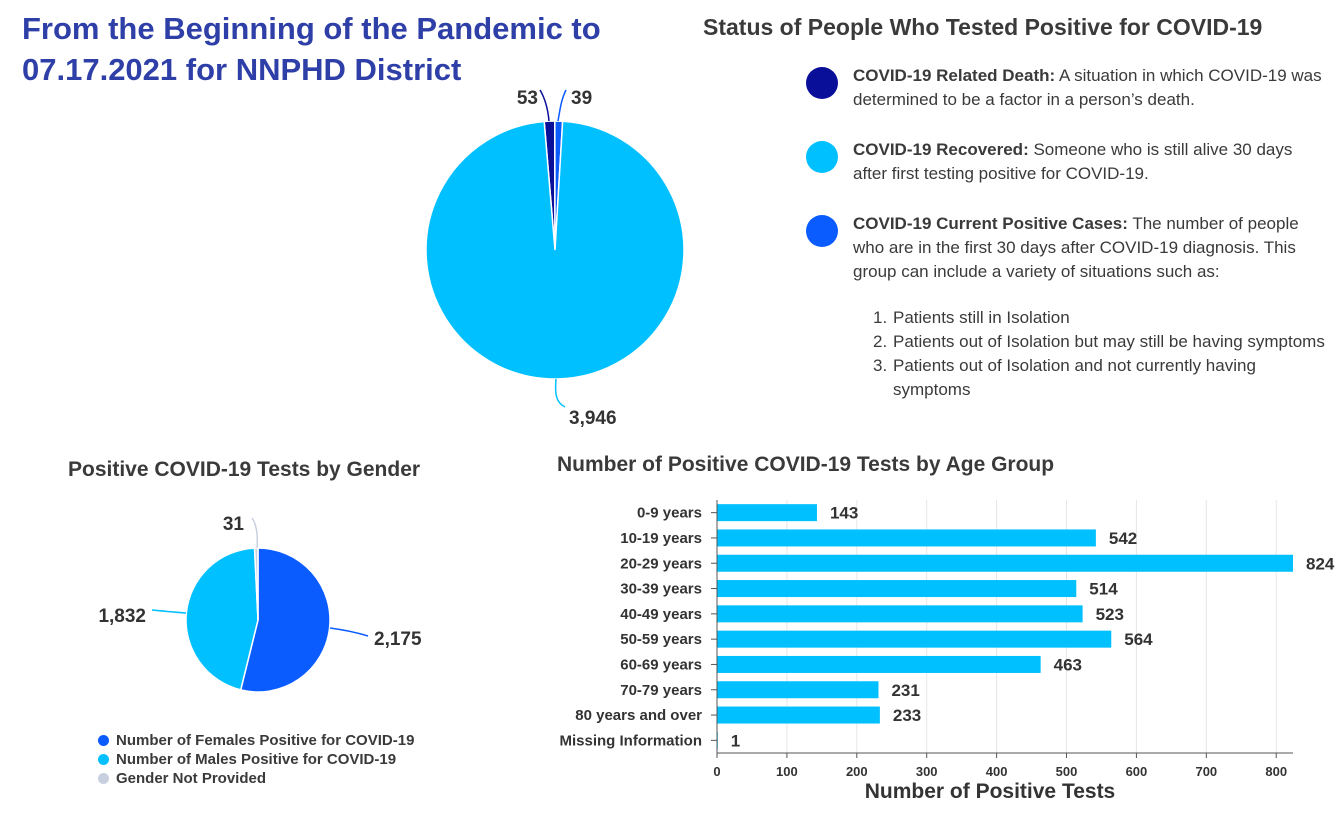 This screenshot has height=816, width=1344. Describe the element at coordinates (593, 418) in the screenshot. I see `slice-value-label: 3,946` at that location.